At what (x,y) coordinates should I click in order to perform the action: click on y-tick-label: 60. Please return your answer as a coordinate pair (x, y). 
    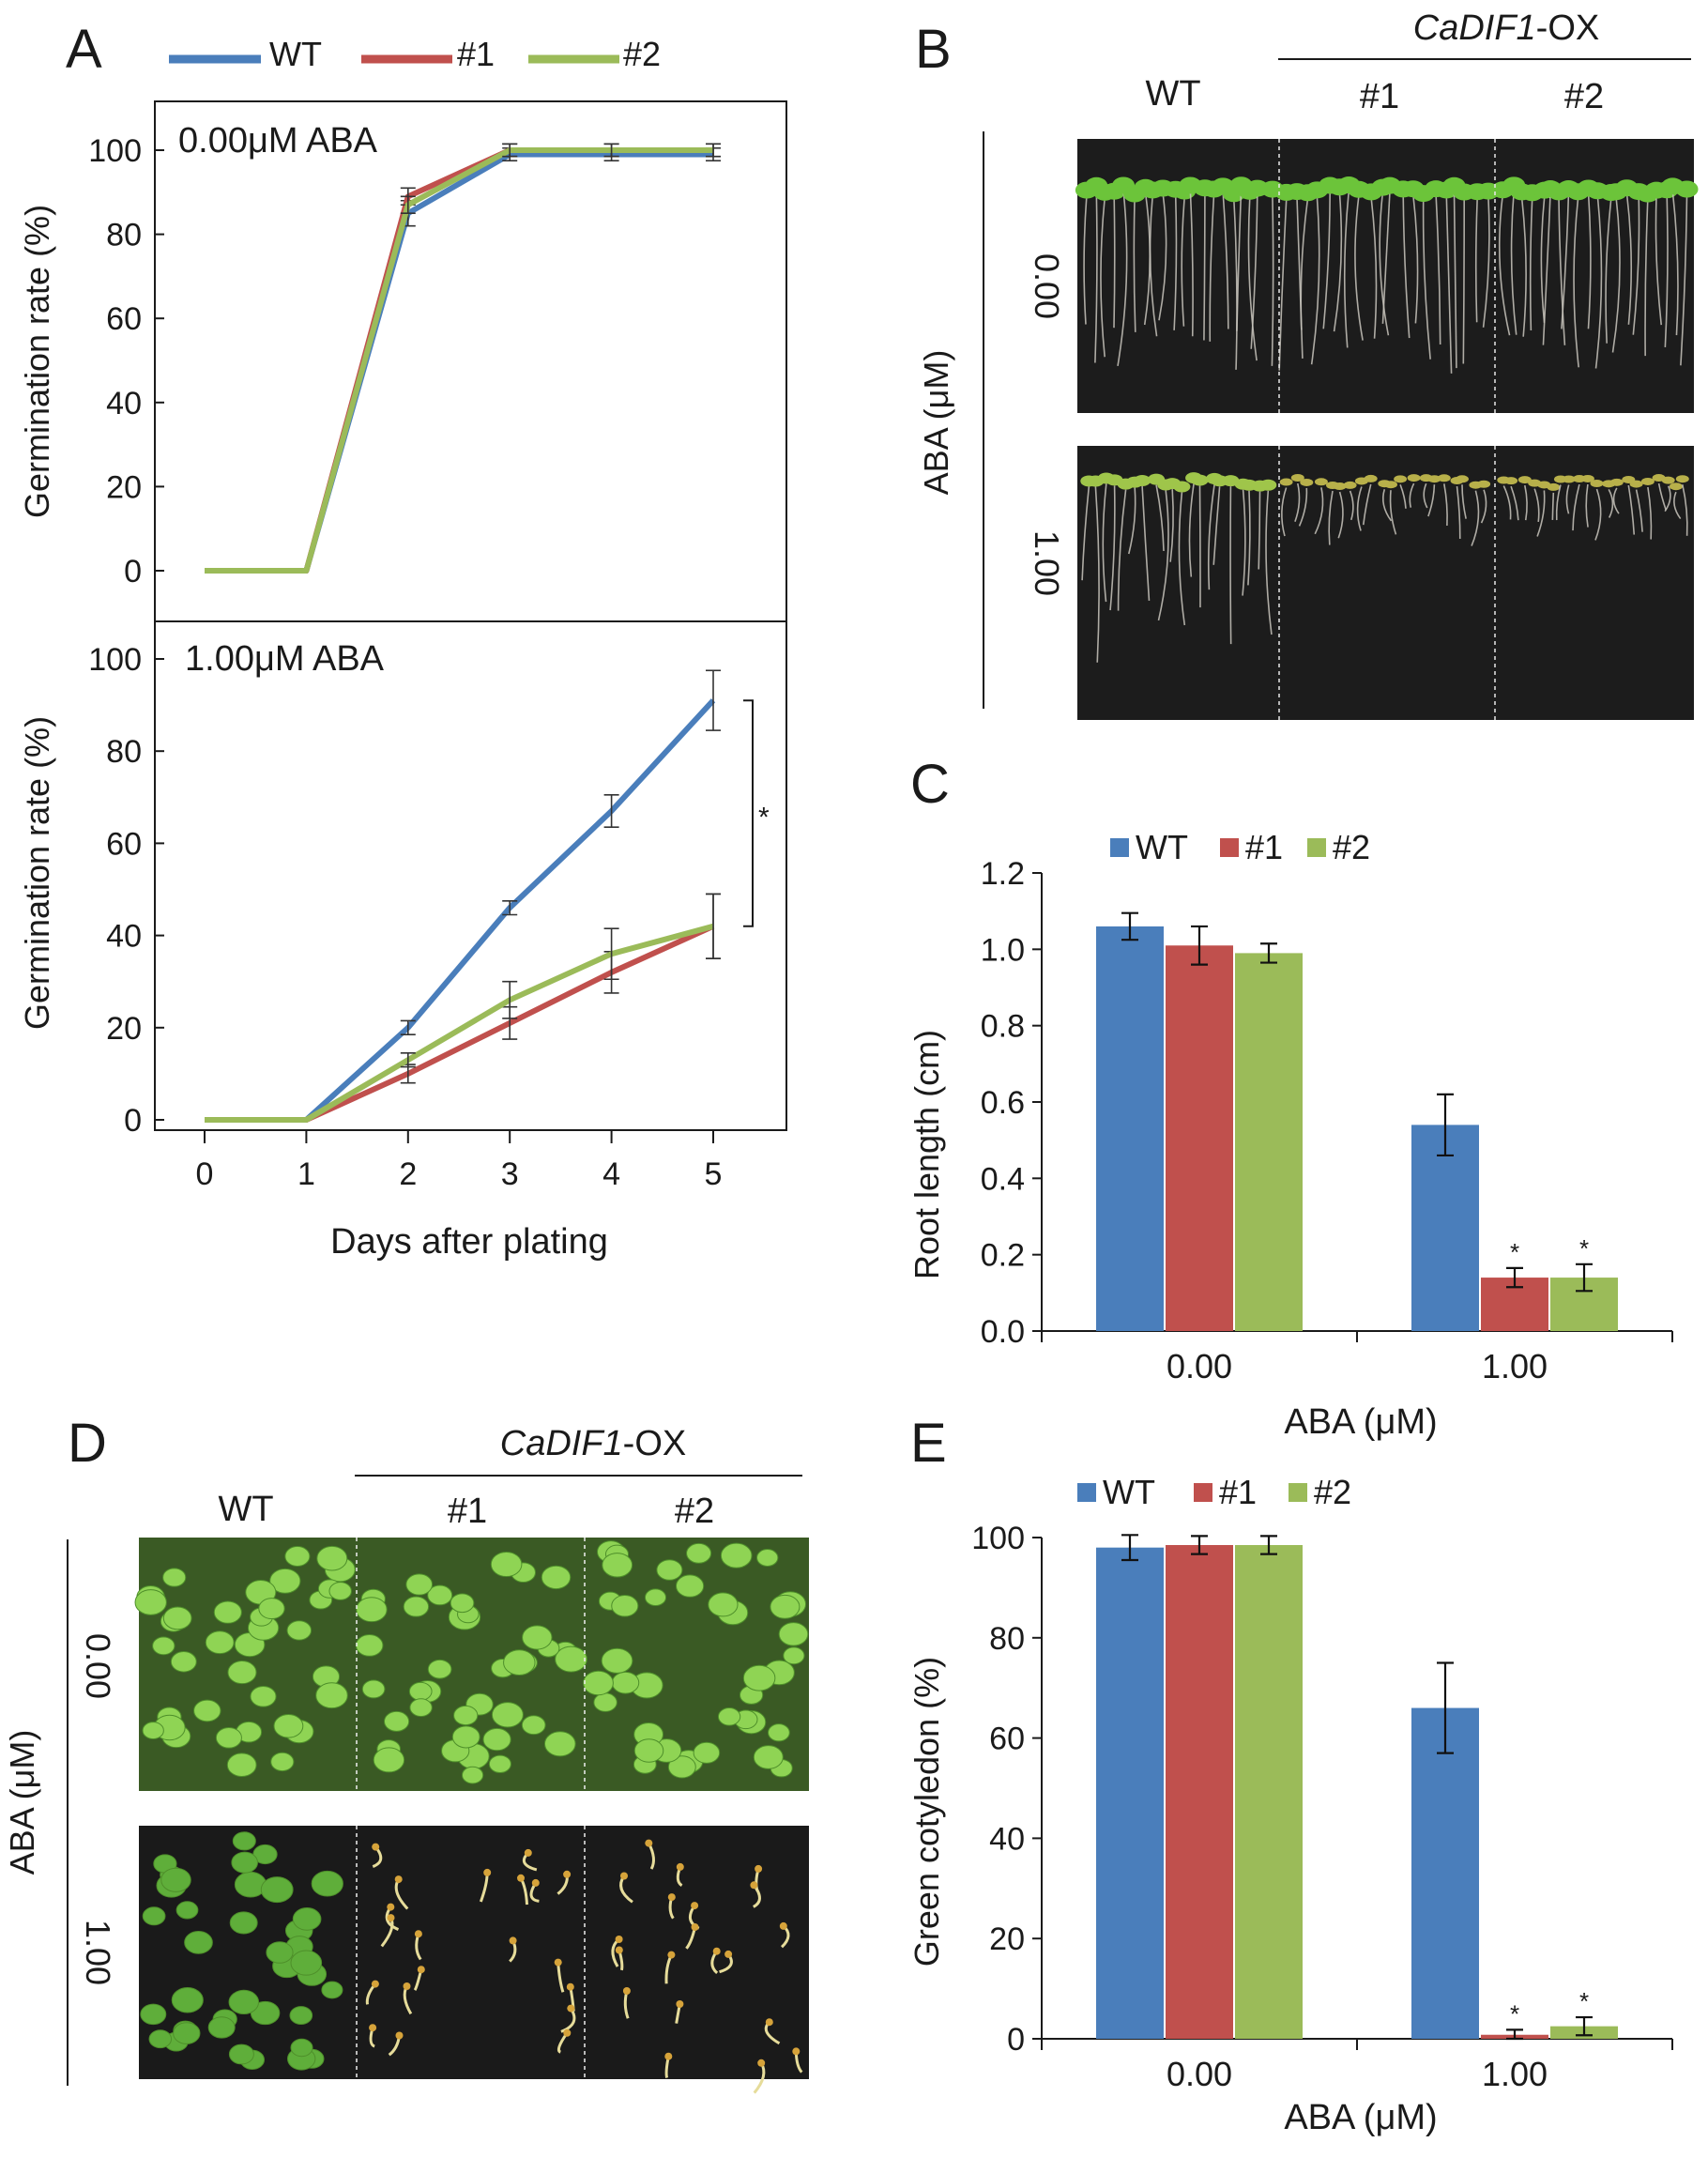
    Looking at the image, I should click on (124, 319).